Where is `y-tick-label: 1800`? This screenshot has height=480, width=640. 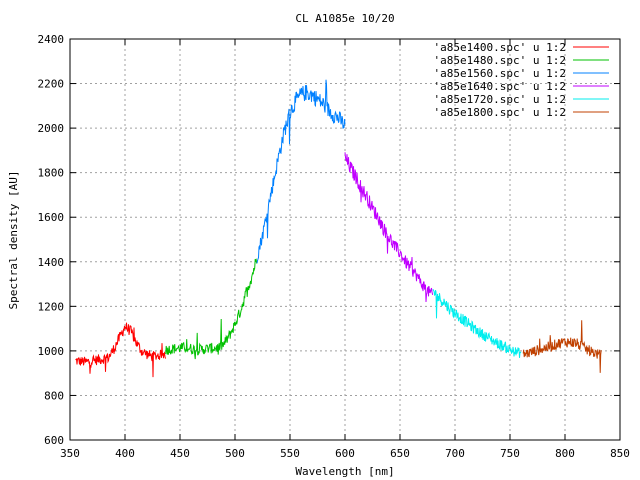
y-tick-label: 1800 is located at coordinates (51, 173).